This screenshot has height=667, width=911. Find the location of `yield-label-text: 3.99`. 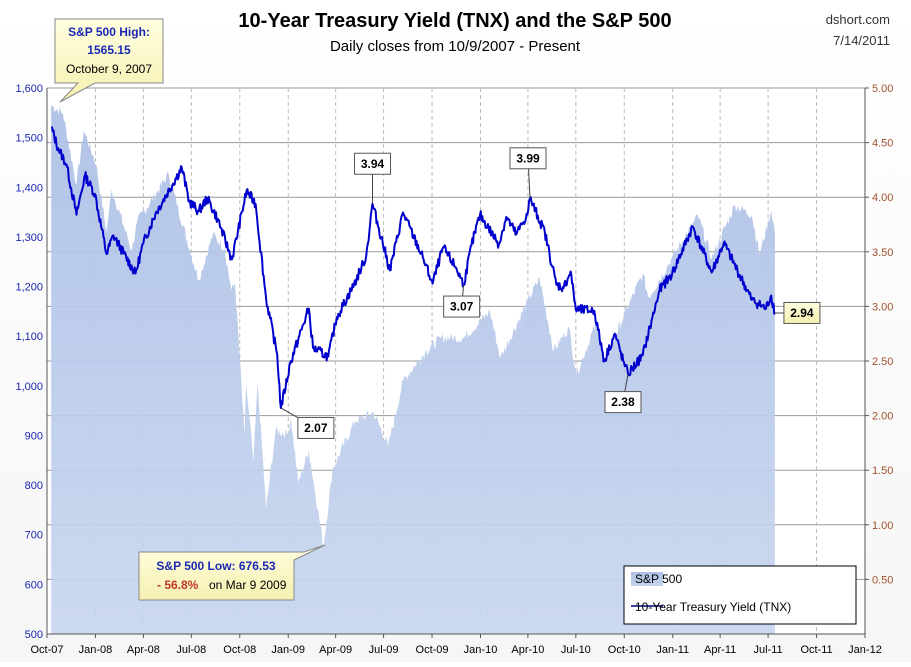

yield-label-text: 3.99 is located at coordinates (528, 158).